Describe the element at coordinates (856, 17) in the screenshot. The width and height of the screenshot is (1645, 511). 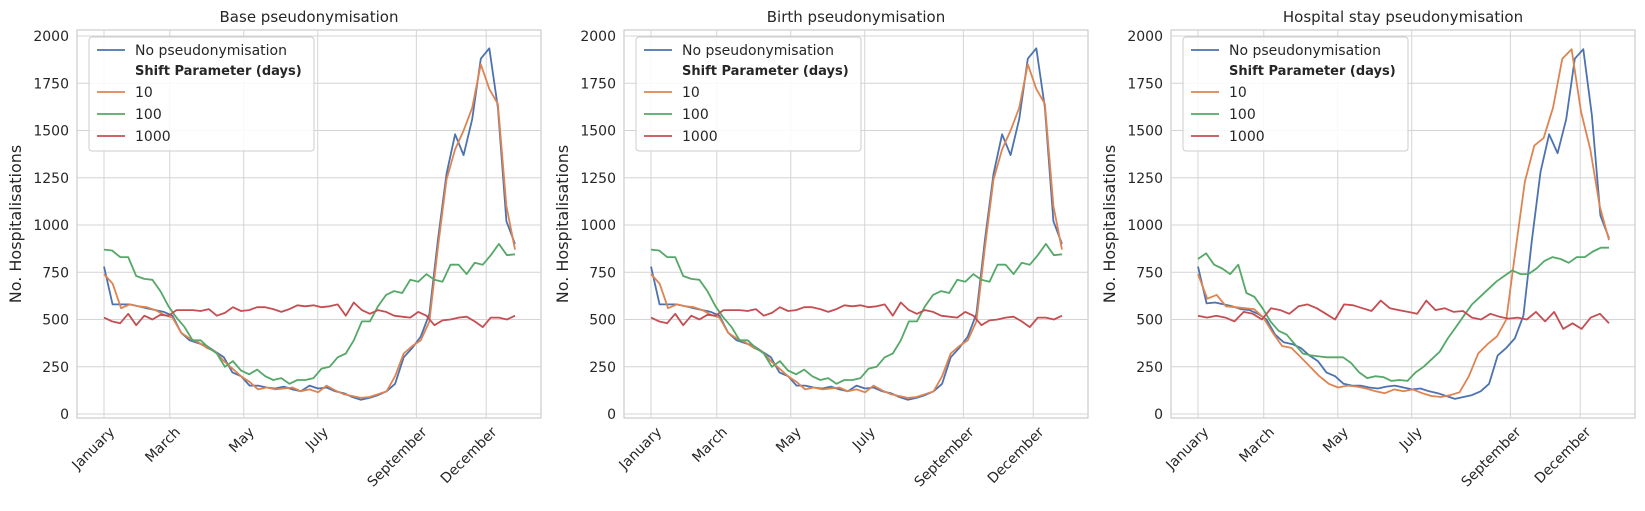
I see `chart-title: Birth pseudonymisation` at that location.